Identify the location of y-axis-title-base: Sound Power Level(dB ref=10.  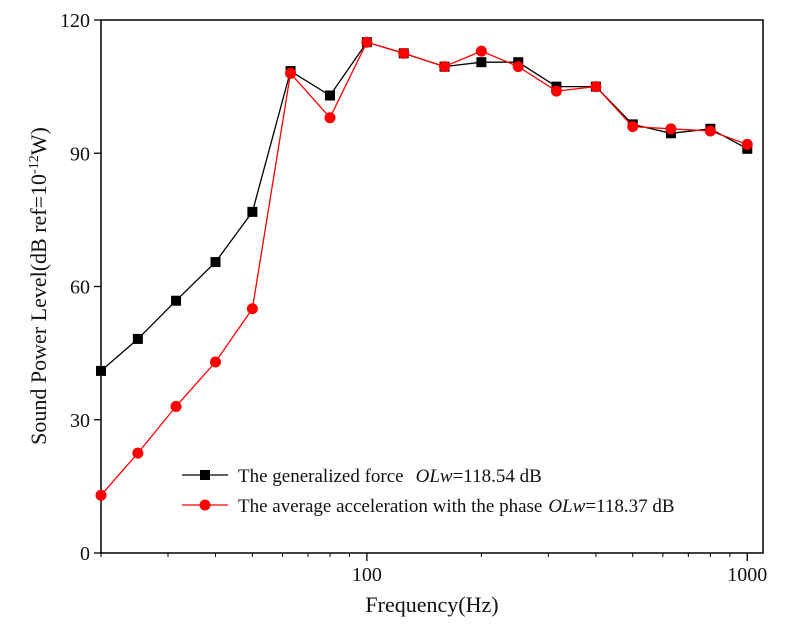
(38, 309).